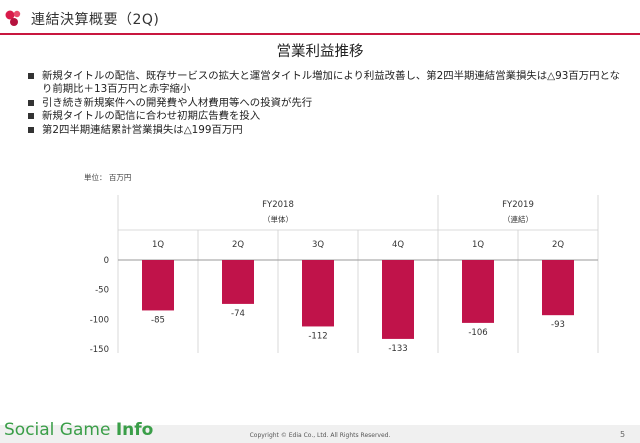 Image resolution: width=640 pixels, height=443 pixels. I want to click on bullet-text: 新規タイトルの配信に合わせ初期広告費を投入, so click(151, 116).